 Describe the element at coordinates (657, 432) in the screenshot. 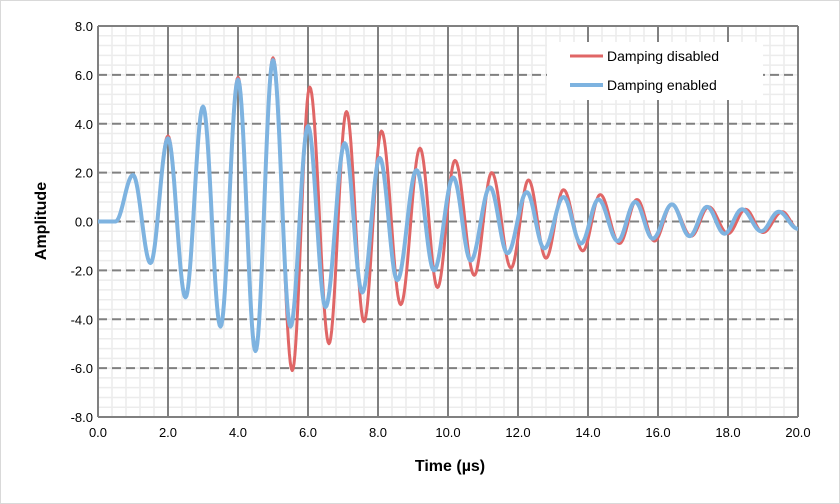

I see `x-tick-label: 16.0` at that location.